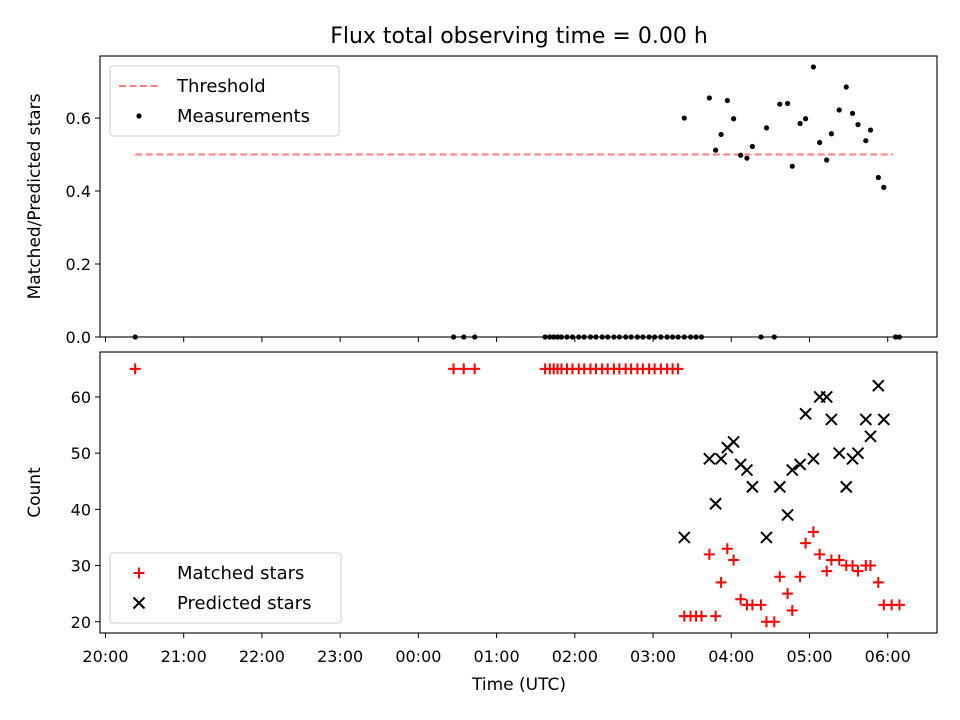  Describe the element at coordinates (78, 118) in the screenshot. I see `y-tick-label: 0.6` at that location.